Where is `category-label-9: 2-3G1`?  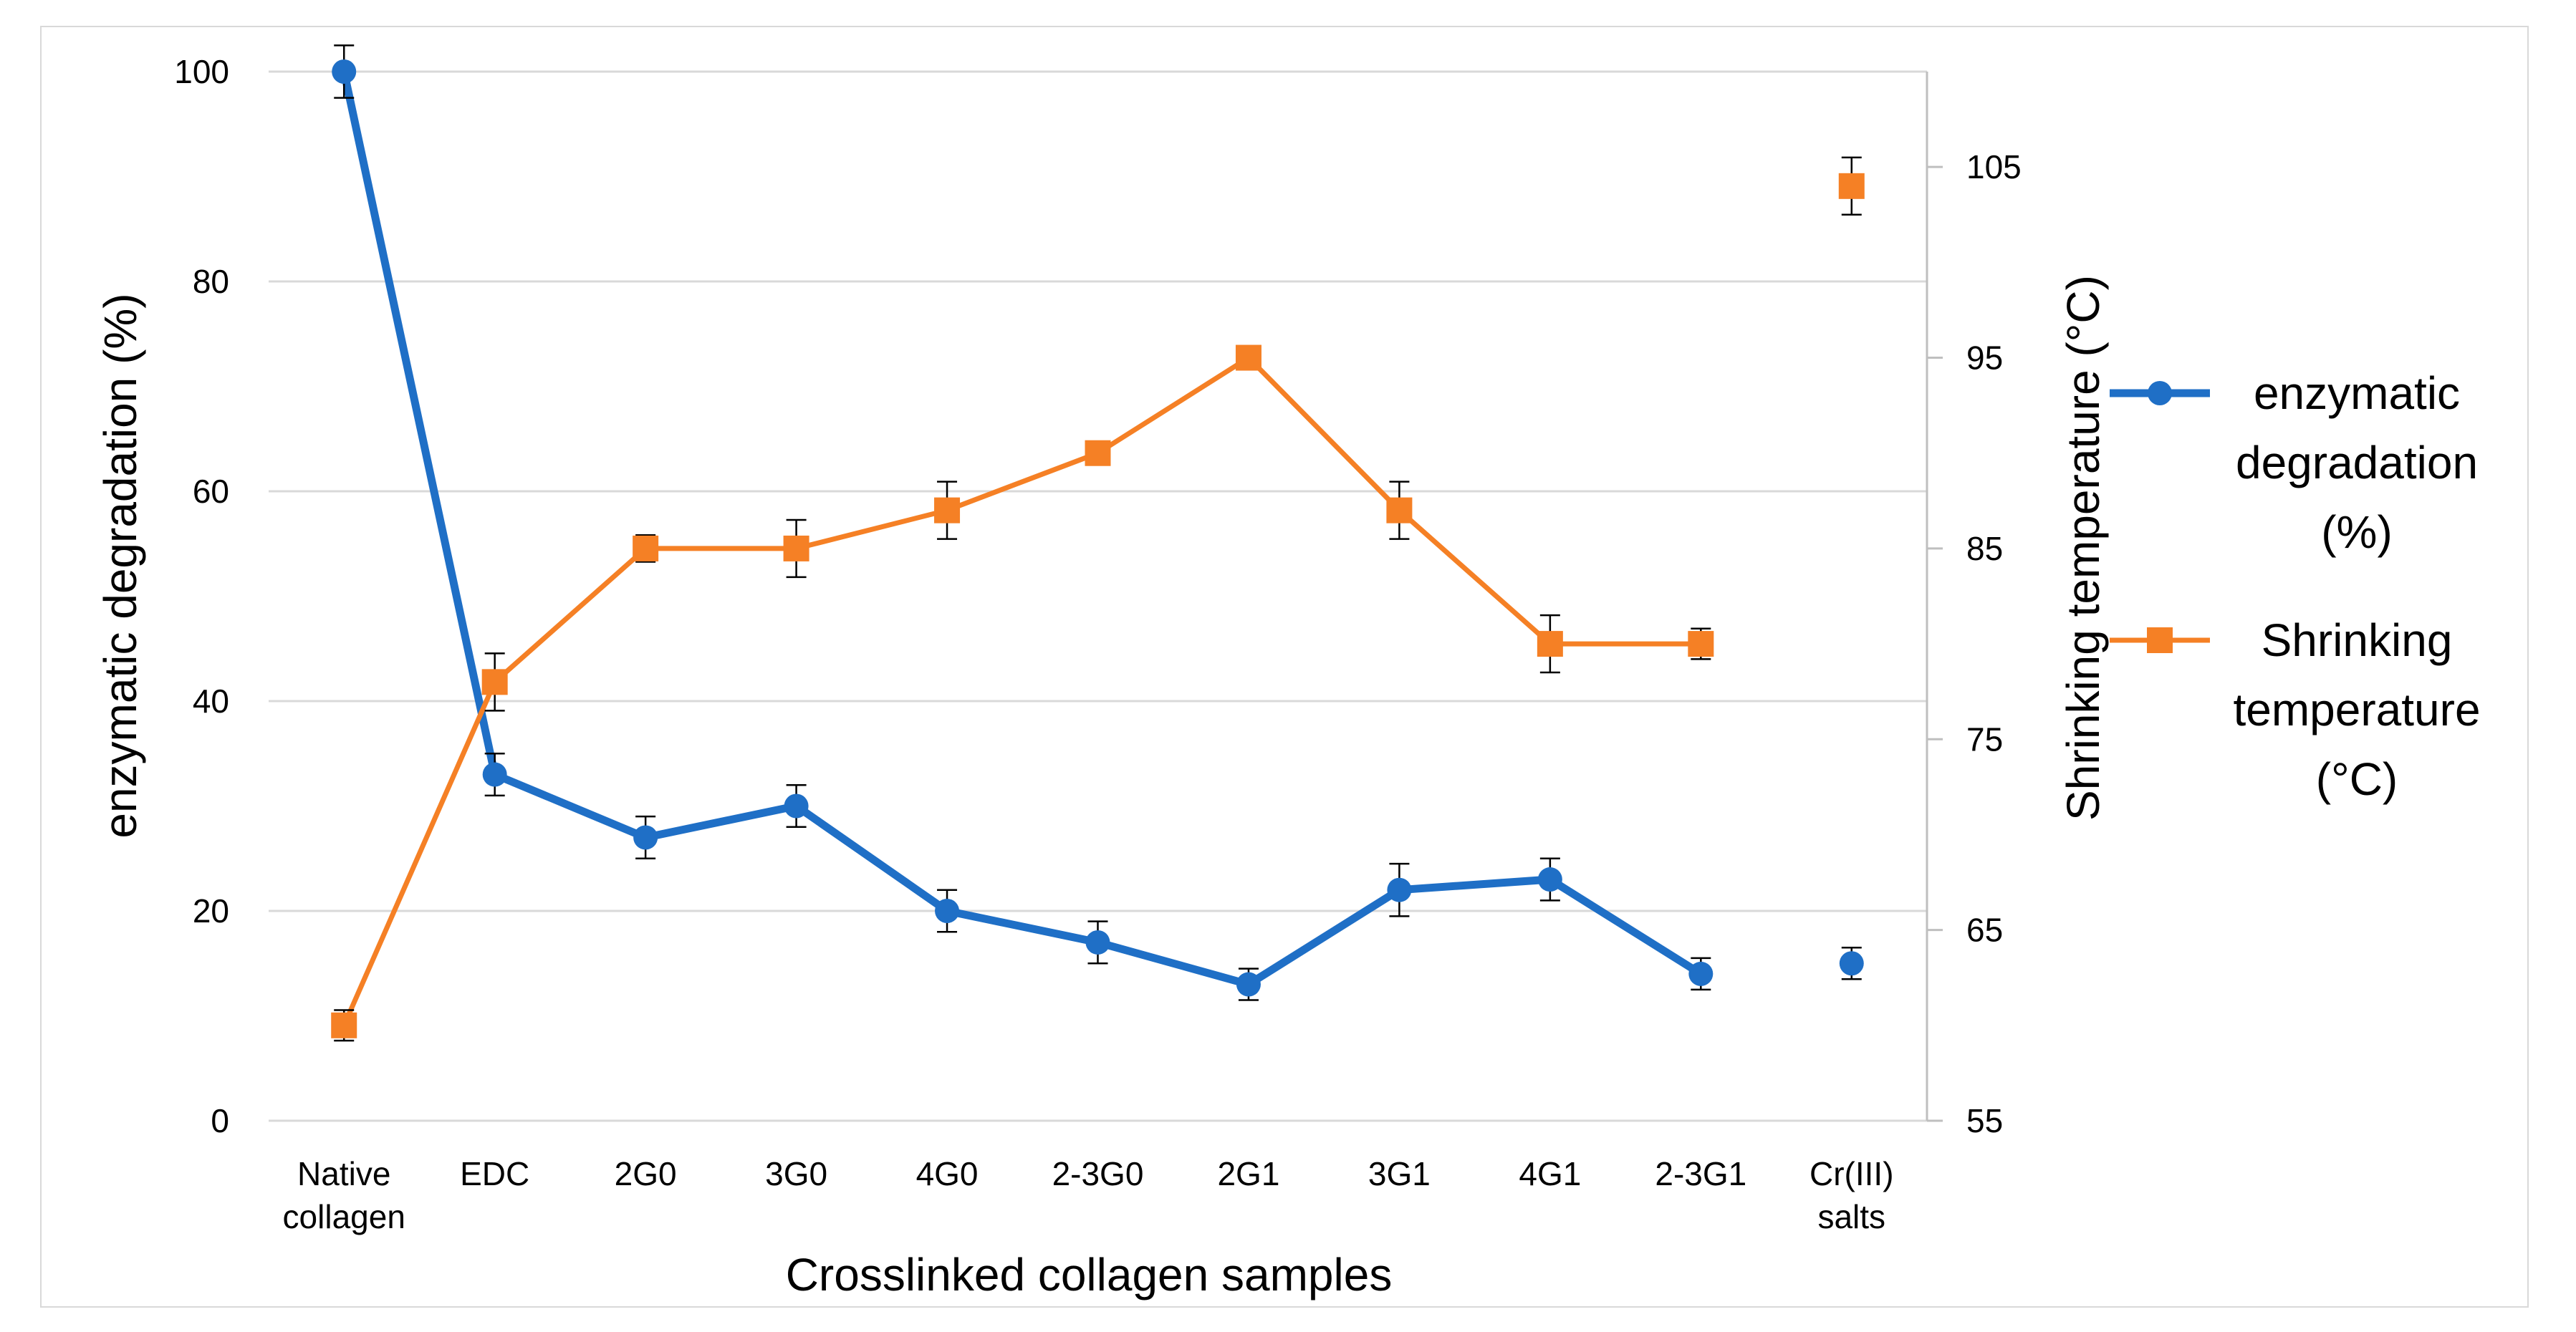
category-label-9: 2-3G1 is located at coordinates (1700, 1173).